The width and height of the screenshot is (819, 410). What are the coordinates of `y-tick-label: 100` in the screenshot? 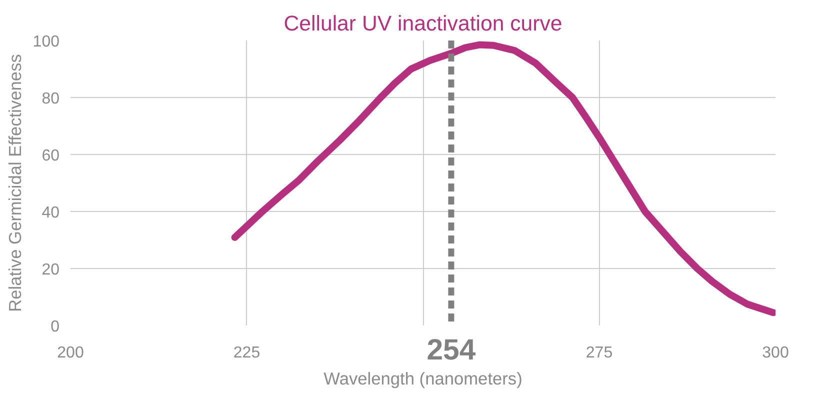 It's located at (46, 42).